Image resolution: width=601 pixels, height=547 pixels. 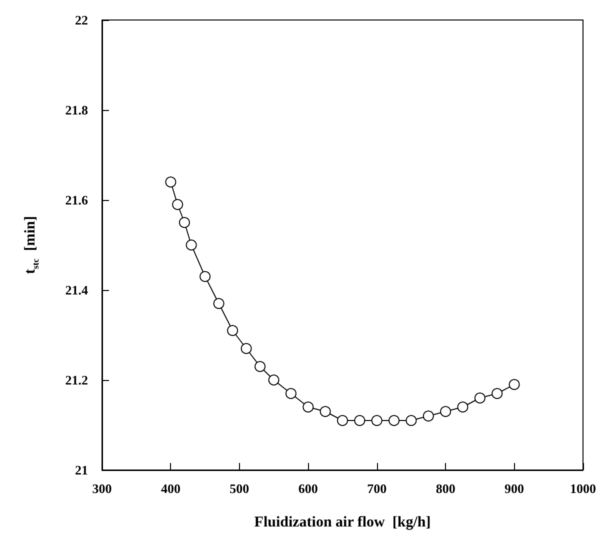 What do you see at coordinates (240, 488) in the screenshot?
I see `x-tick-label: 500` at bounding box center [240, 488].